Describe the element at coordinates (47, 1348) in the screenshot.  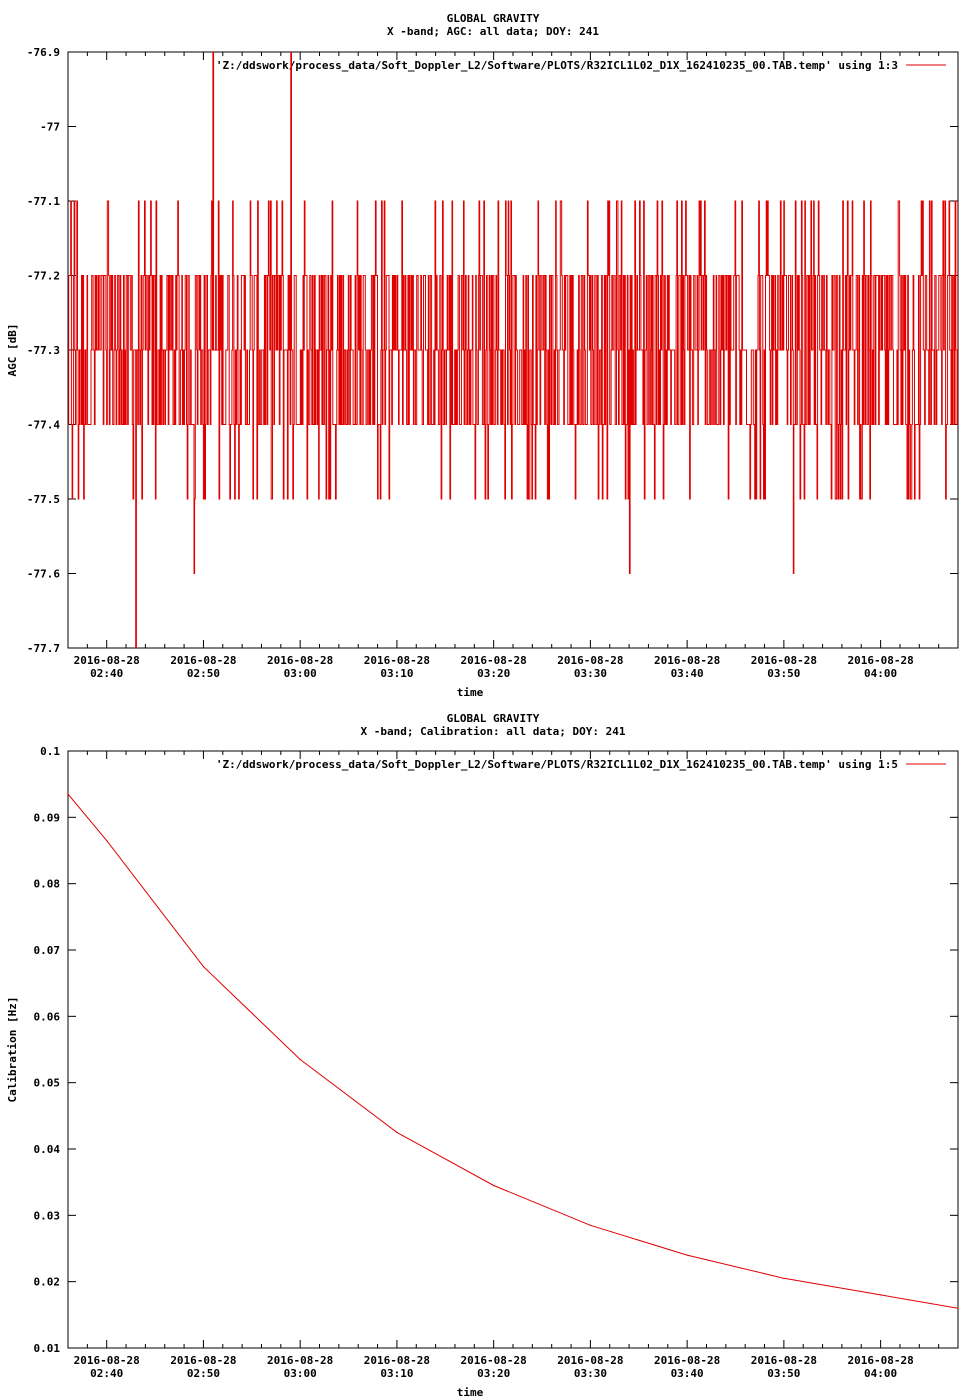
I see `y-tick-label: 0.01` at that location.